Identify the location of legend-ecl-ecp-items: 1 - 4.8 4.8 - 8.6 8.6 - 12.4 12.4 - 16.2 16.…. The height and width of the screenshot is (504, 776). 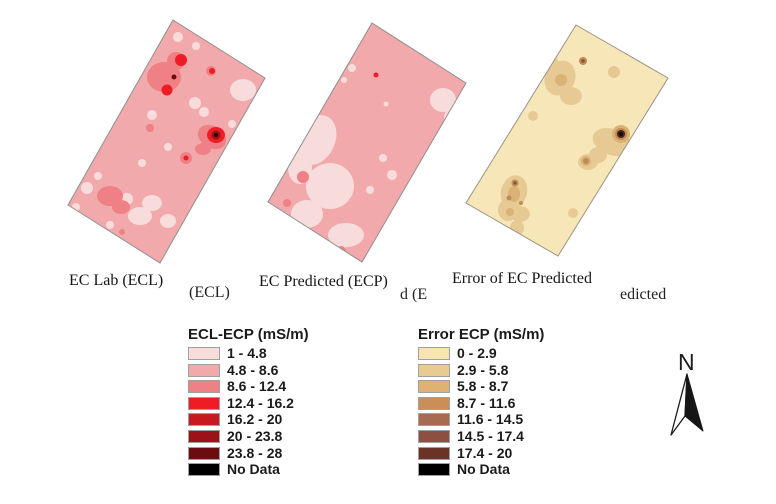
(283, 411).